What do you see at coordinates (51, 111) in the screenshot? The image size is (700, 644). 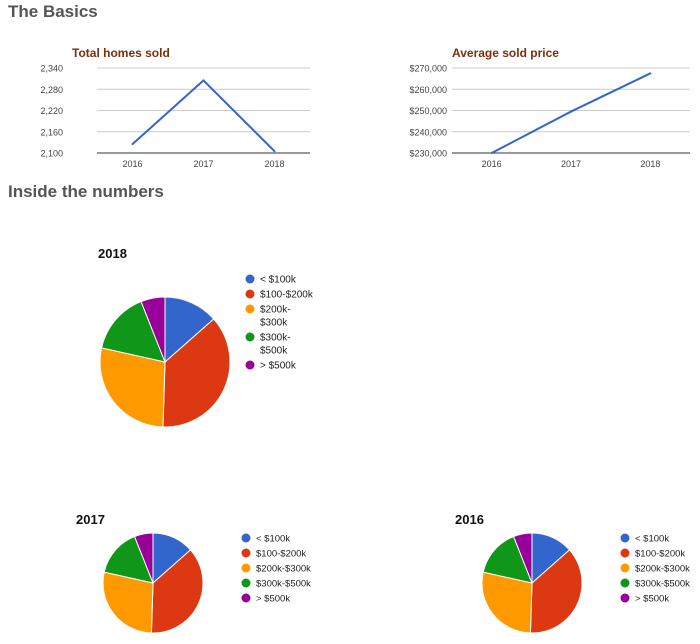 I see `y-tick-label: 2,220` at bounding box center [51, 111].